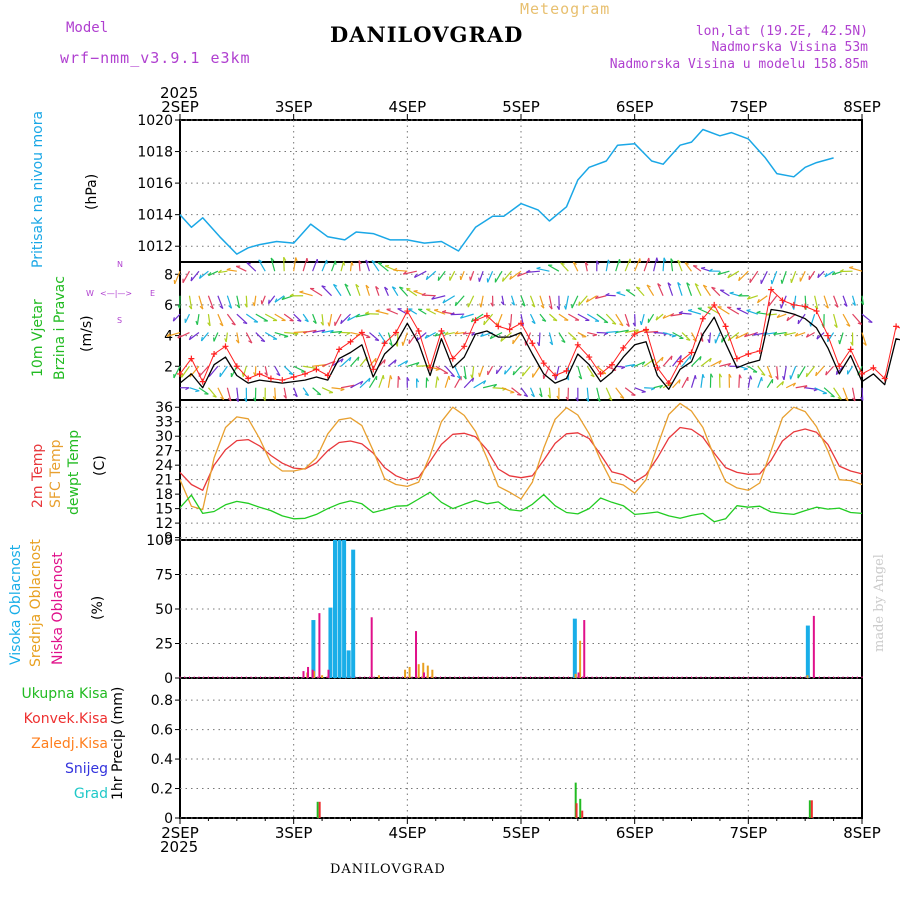  Describe the element at coordinates (809, 809) in the screenshot. I see `total-rain-bar` at that location.